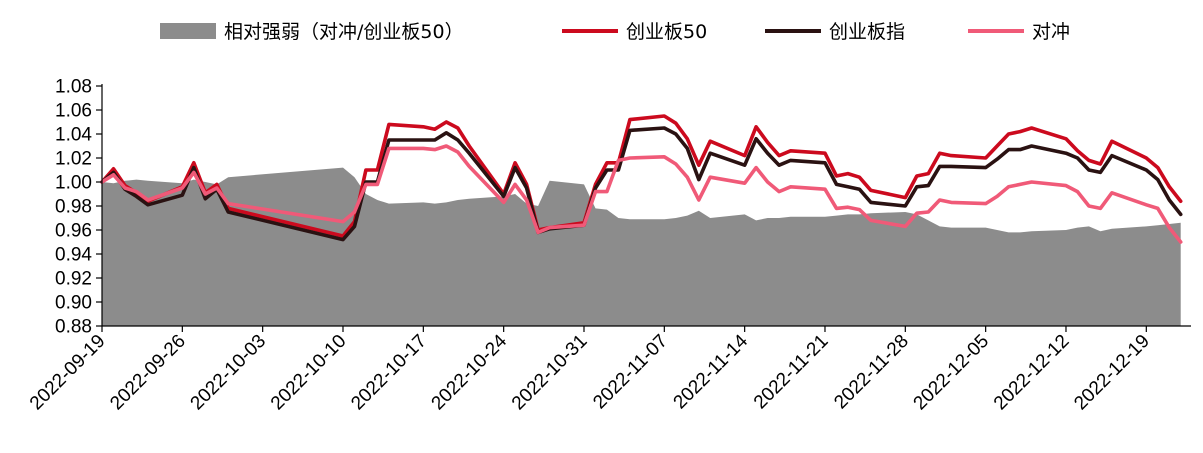 This screenshot has height=453, width=1203. Describe the element at coordinates (871, 372) in the screenshot. I see `x-tick-label: 2022-11-28` at that location.